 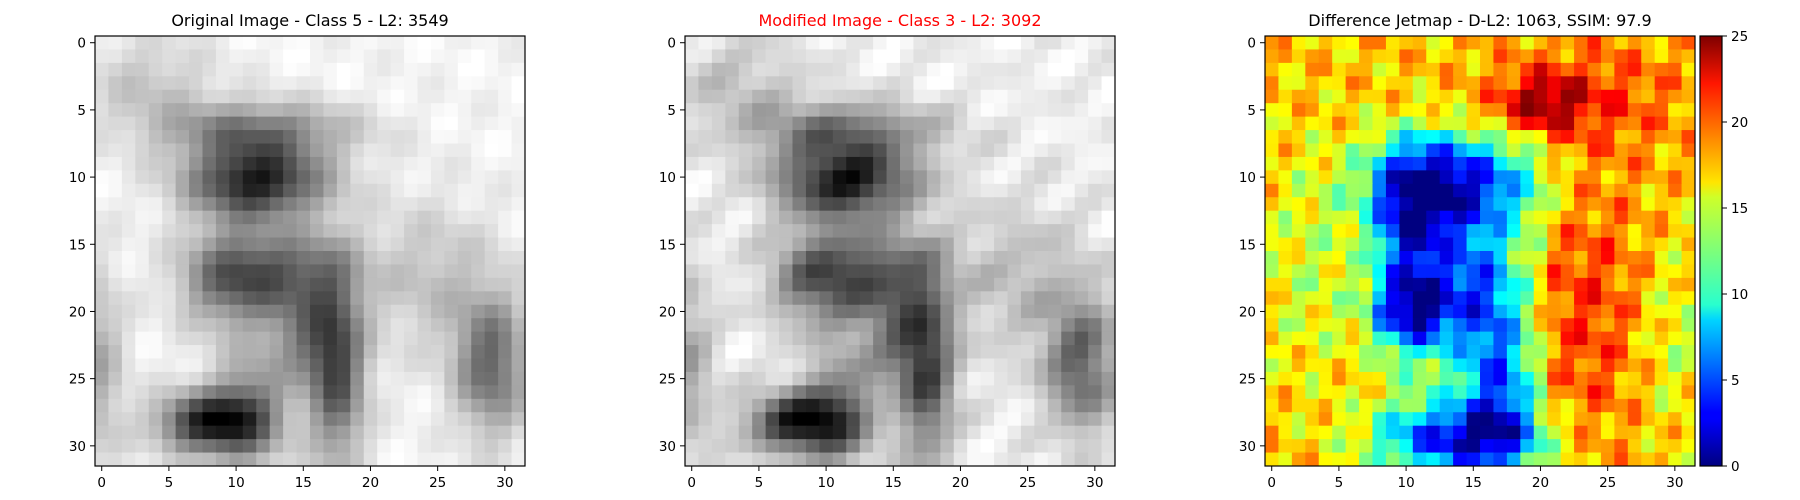 I want to click on y-tick-label: 10, so click(x=77, y=178).